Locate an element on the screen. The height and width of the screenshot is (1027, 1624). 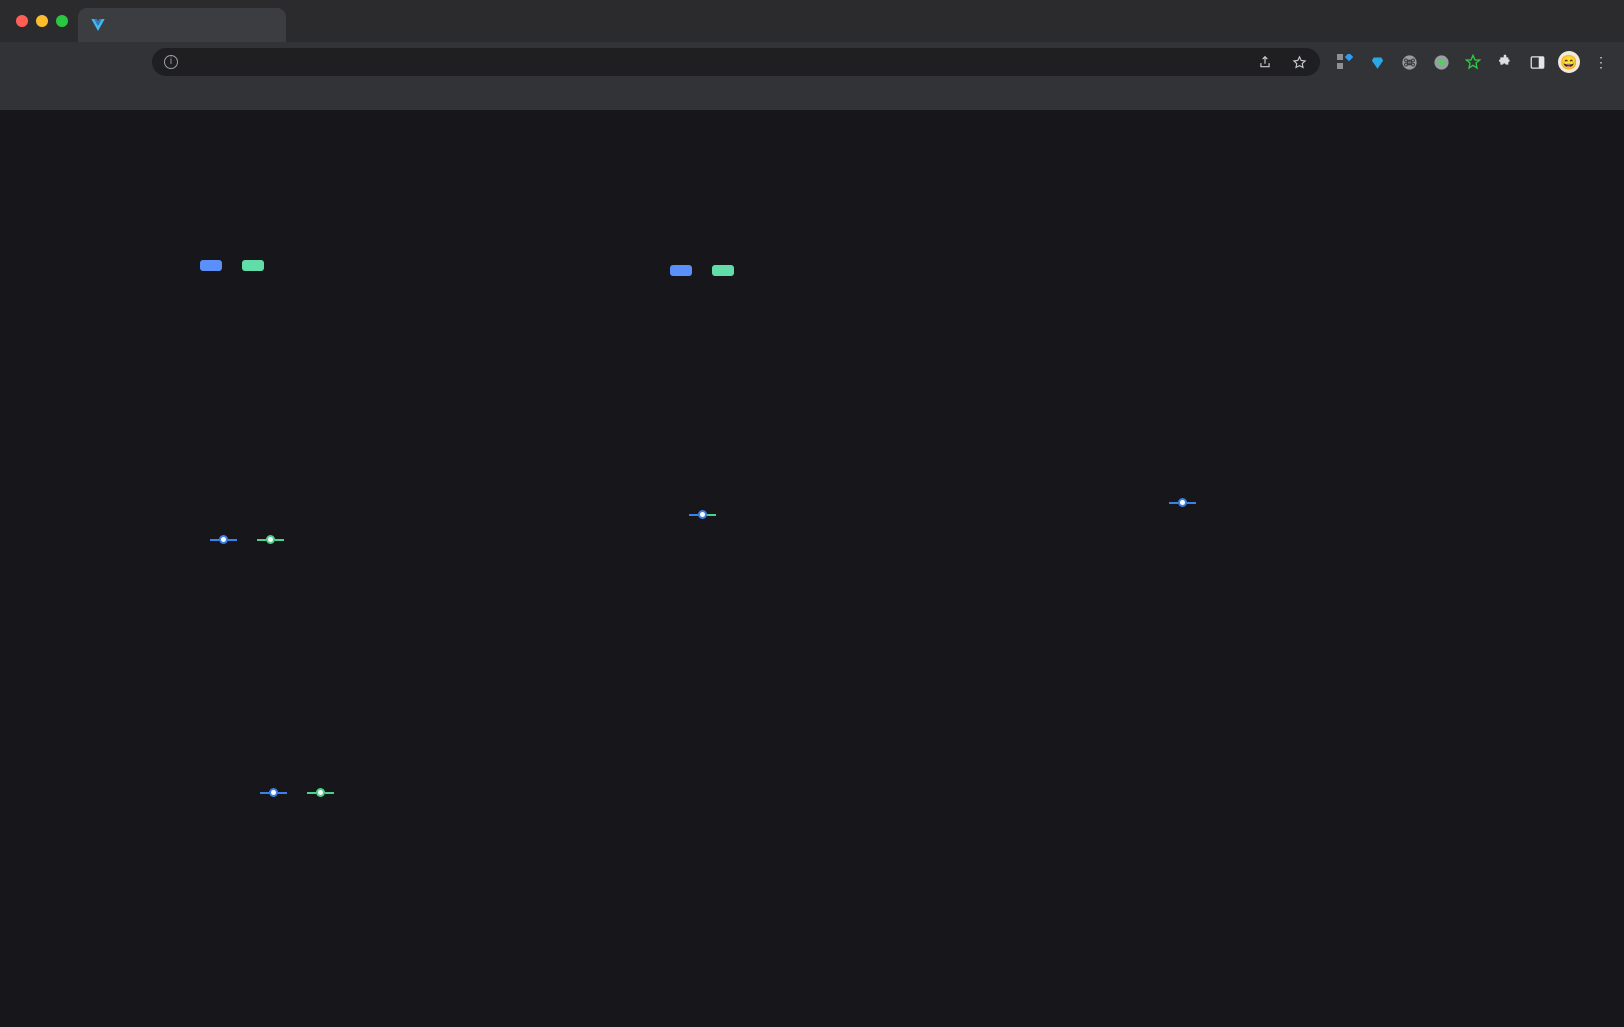
chart-line-smooth is located at coordinates (705, 614).